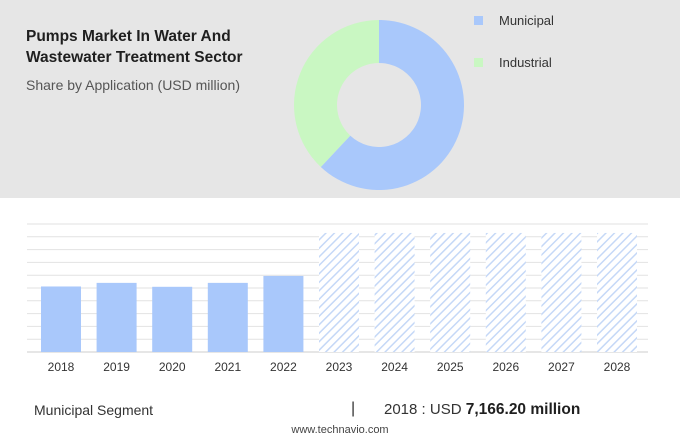  Describe the element at coordinates (340, 430) in the screenshot. I see `website-link: www.technavio.com` at that location.